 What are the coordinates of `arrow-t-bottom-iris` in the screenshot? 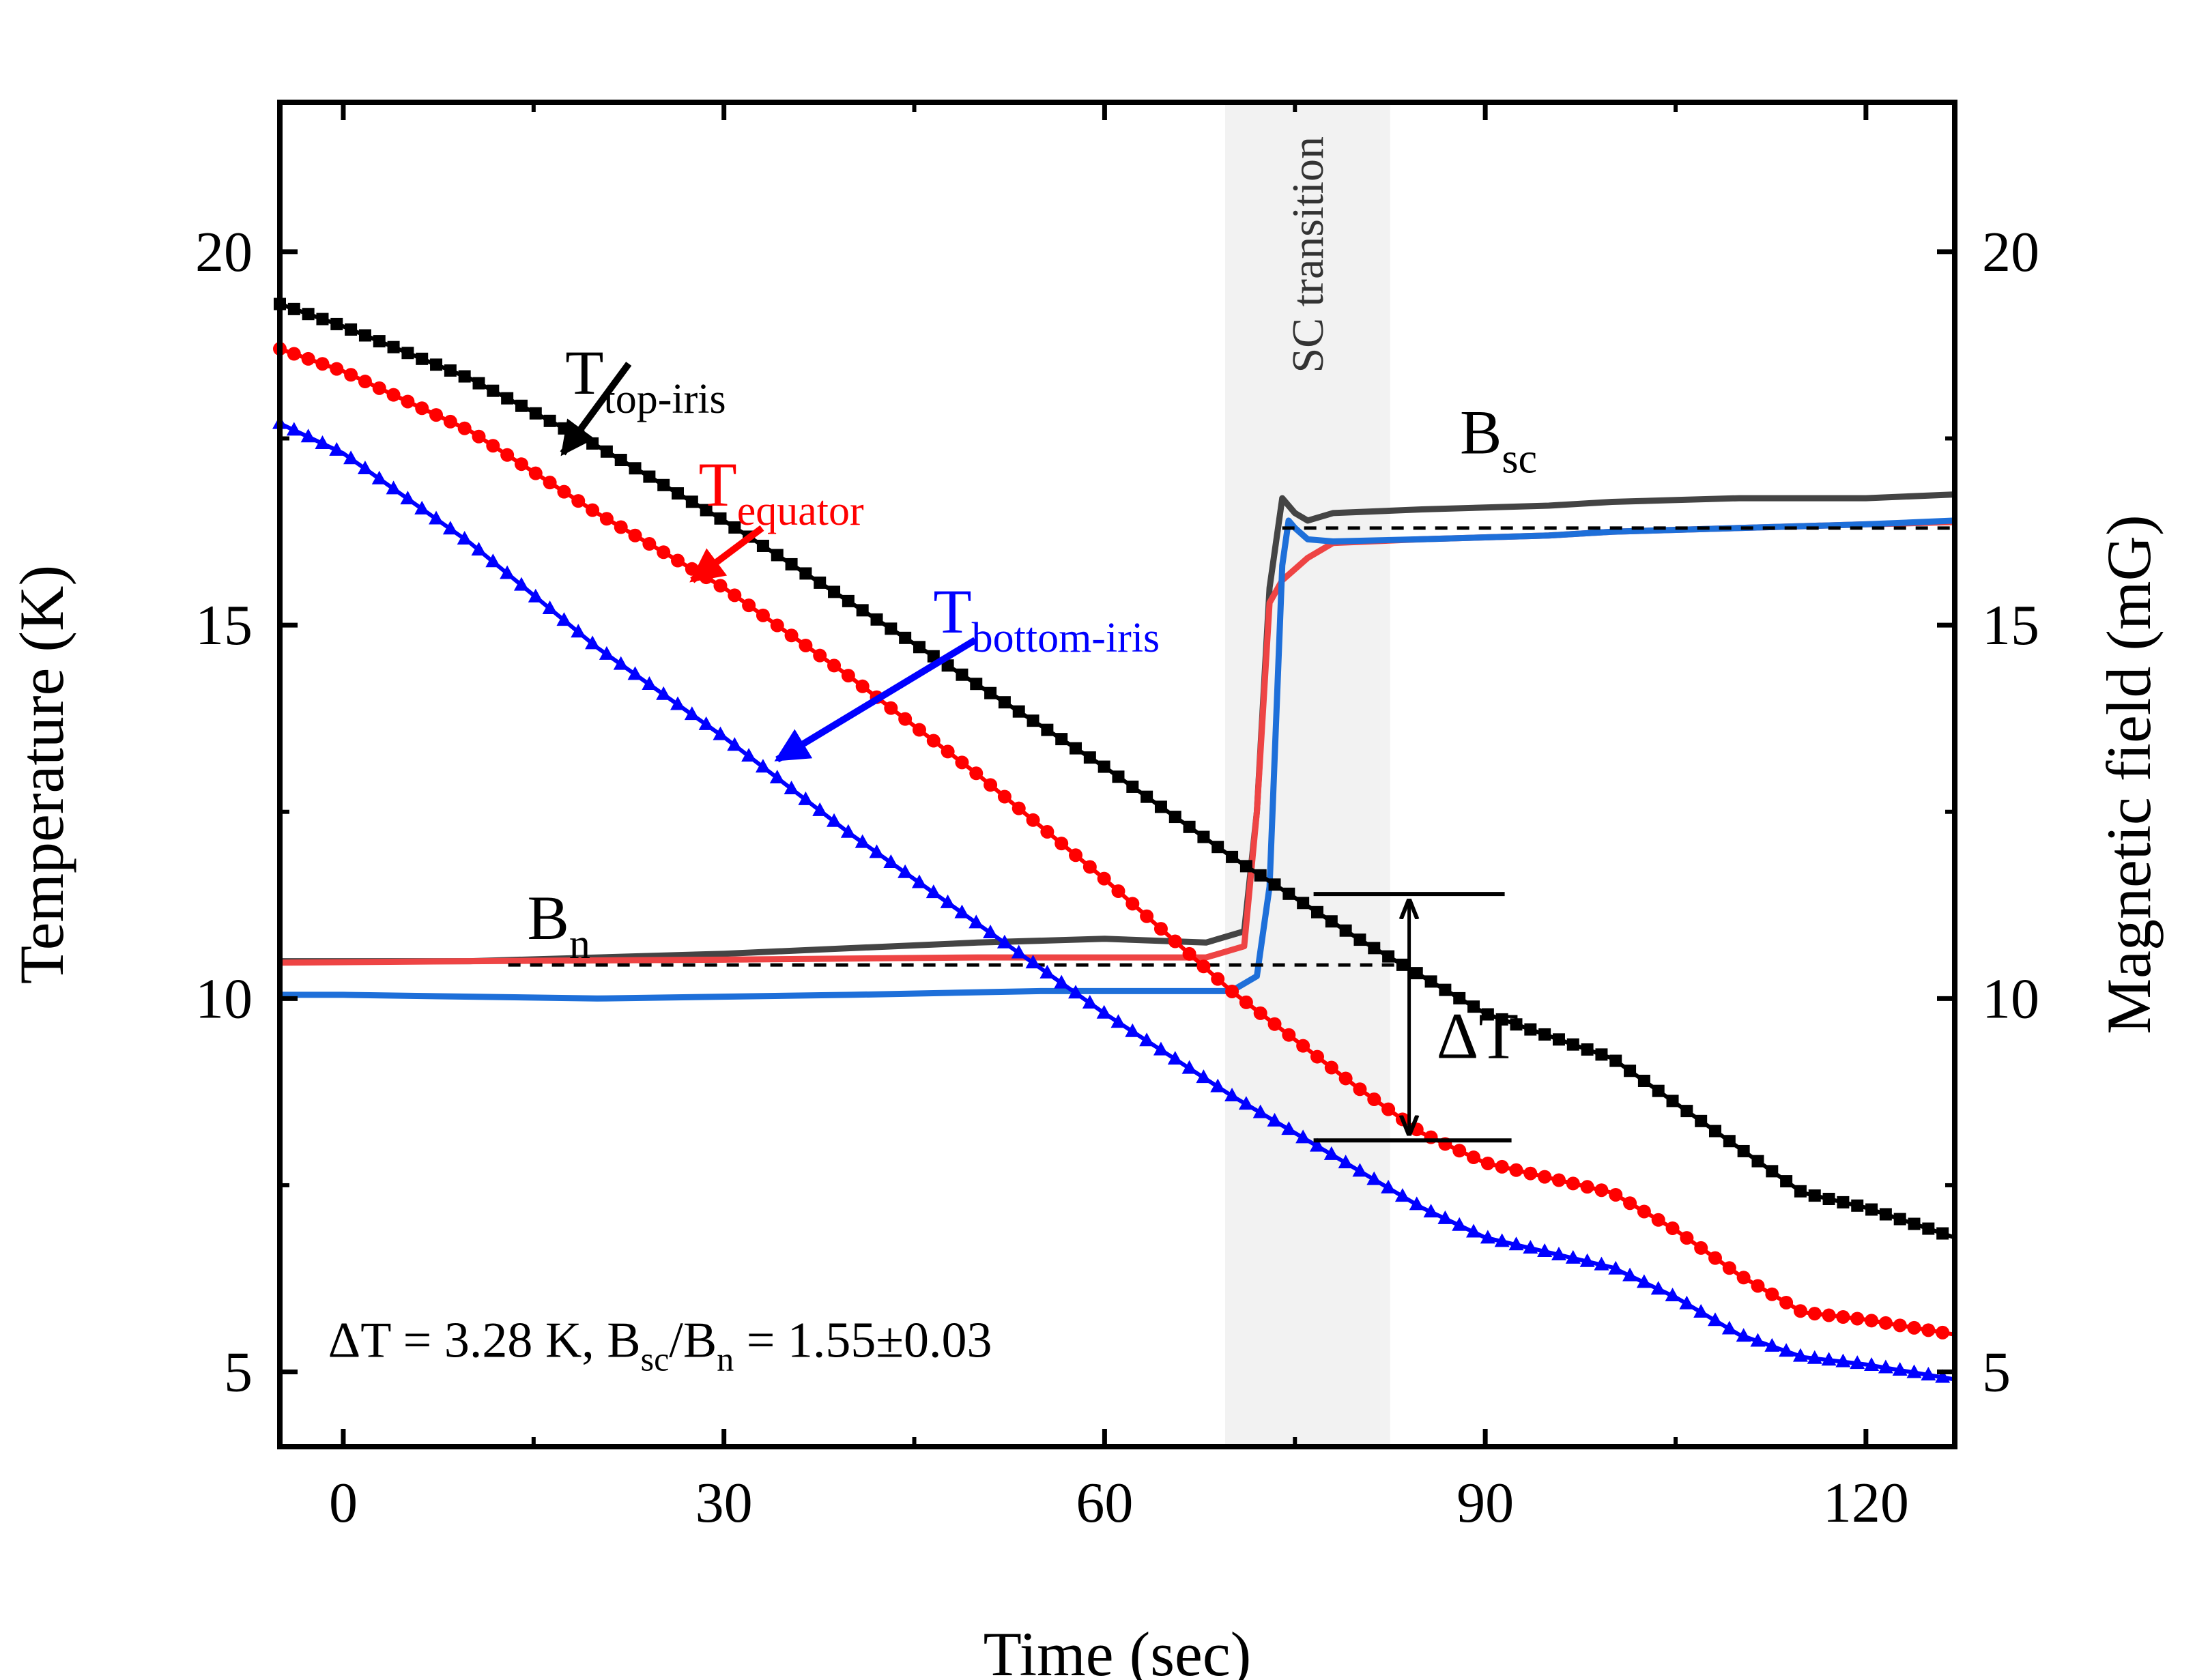 It's located at (875, 700).